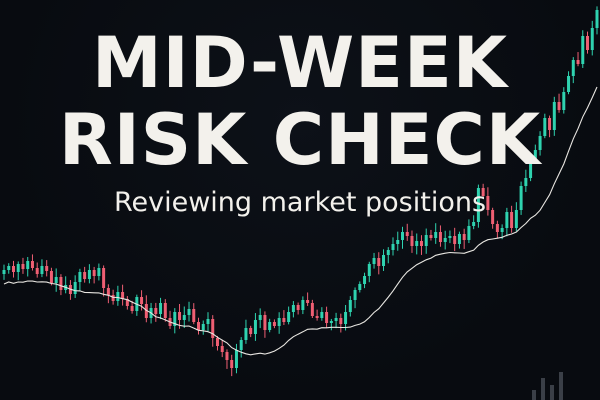 The height and width of the screenshot is (400, 600). Describe the element at coordinates (300, 202) in the screenshot. I see `subtitle: Reviewing market positions` at that location.